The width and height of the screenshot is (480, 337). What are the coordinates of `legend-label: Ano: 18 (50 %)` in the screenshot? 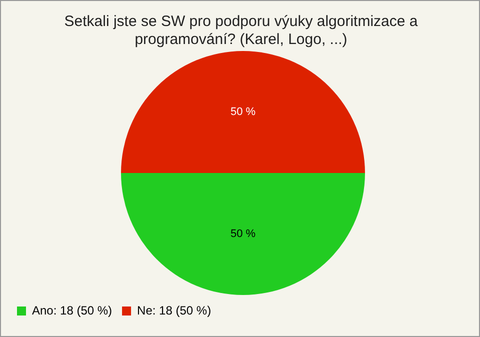 It's located at (72, 310).